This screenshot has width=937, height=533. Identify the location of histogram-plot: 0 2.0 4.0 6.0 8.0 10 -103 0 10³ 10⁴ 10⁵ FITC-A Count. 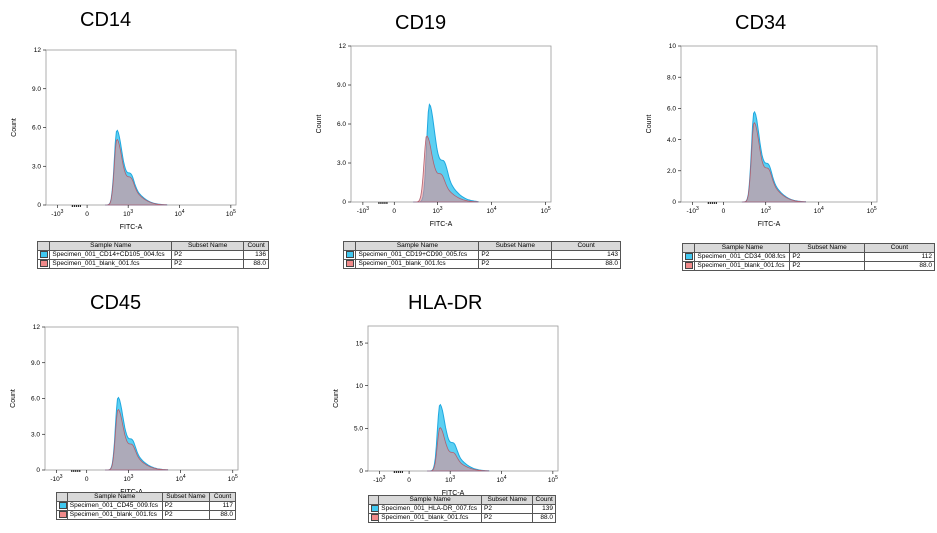
(762, 135).